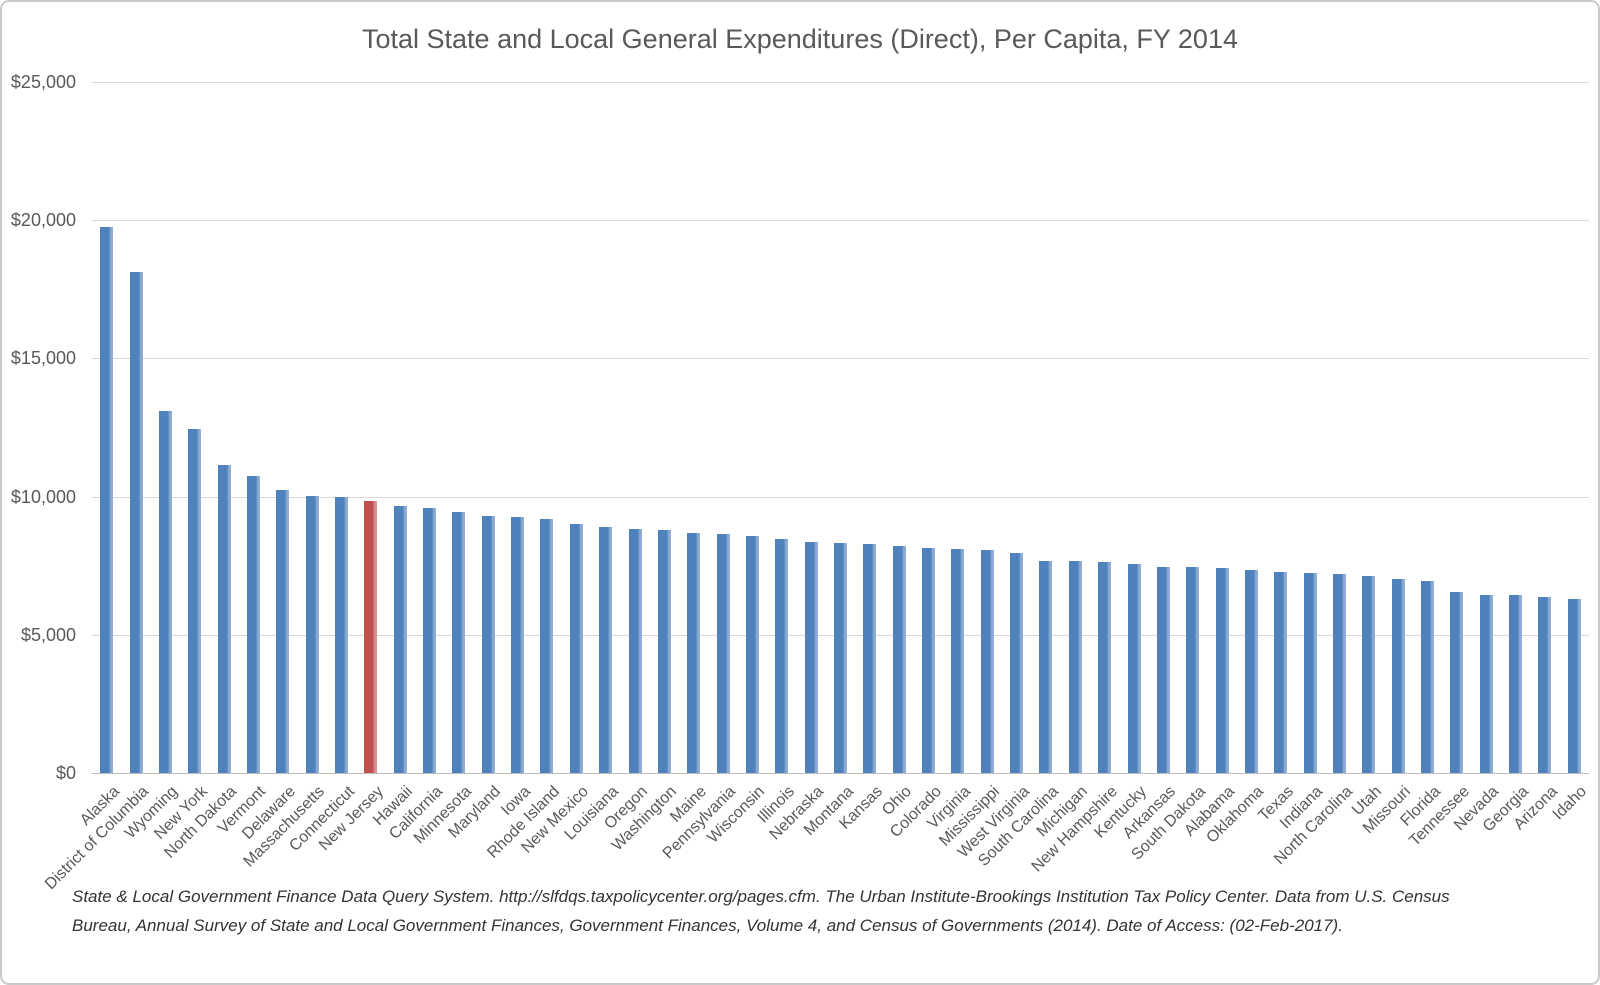 This screenshot has width=1600, height=985. What do you see at coordinates (1222, 670) in the screenshot?
I see `bar-alabama` at bounding box center [1222, 670].